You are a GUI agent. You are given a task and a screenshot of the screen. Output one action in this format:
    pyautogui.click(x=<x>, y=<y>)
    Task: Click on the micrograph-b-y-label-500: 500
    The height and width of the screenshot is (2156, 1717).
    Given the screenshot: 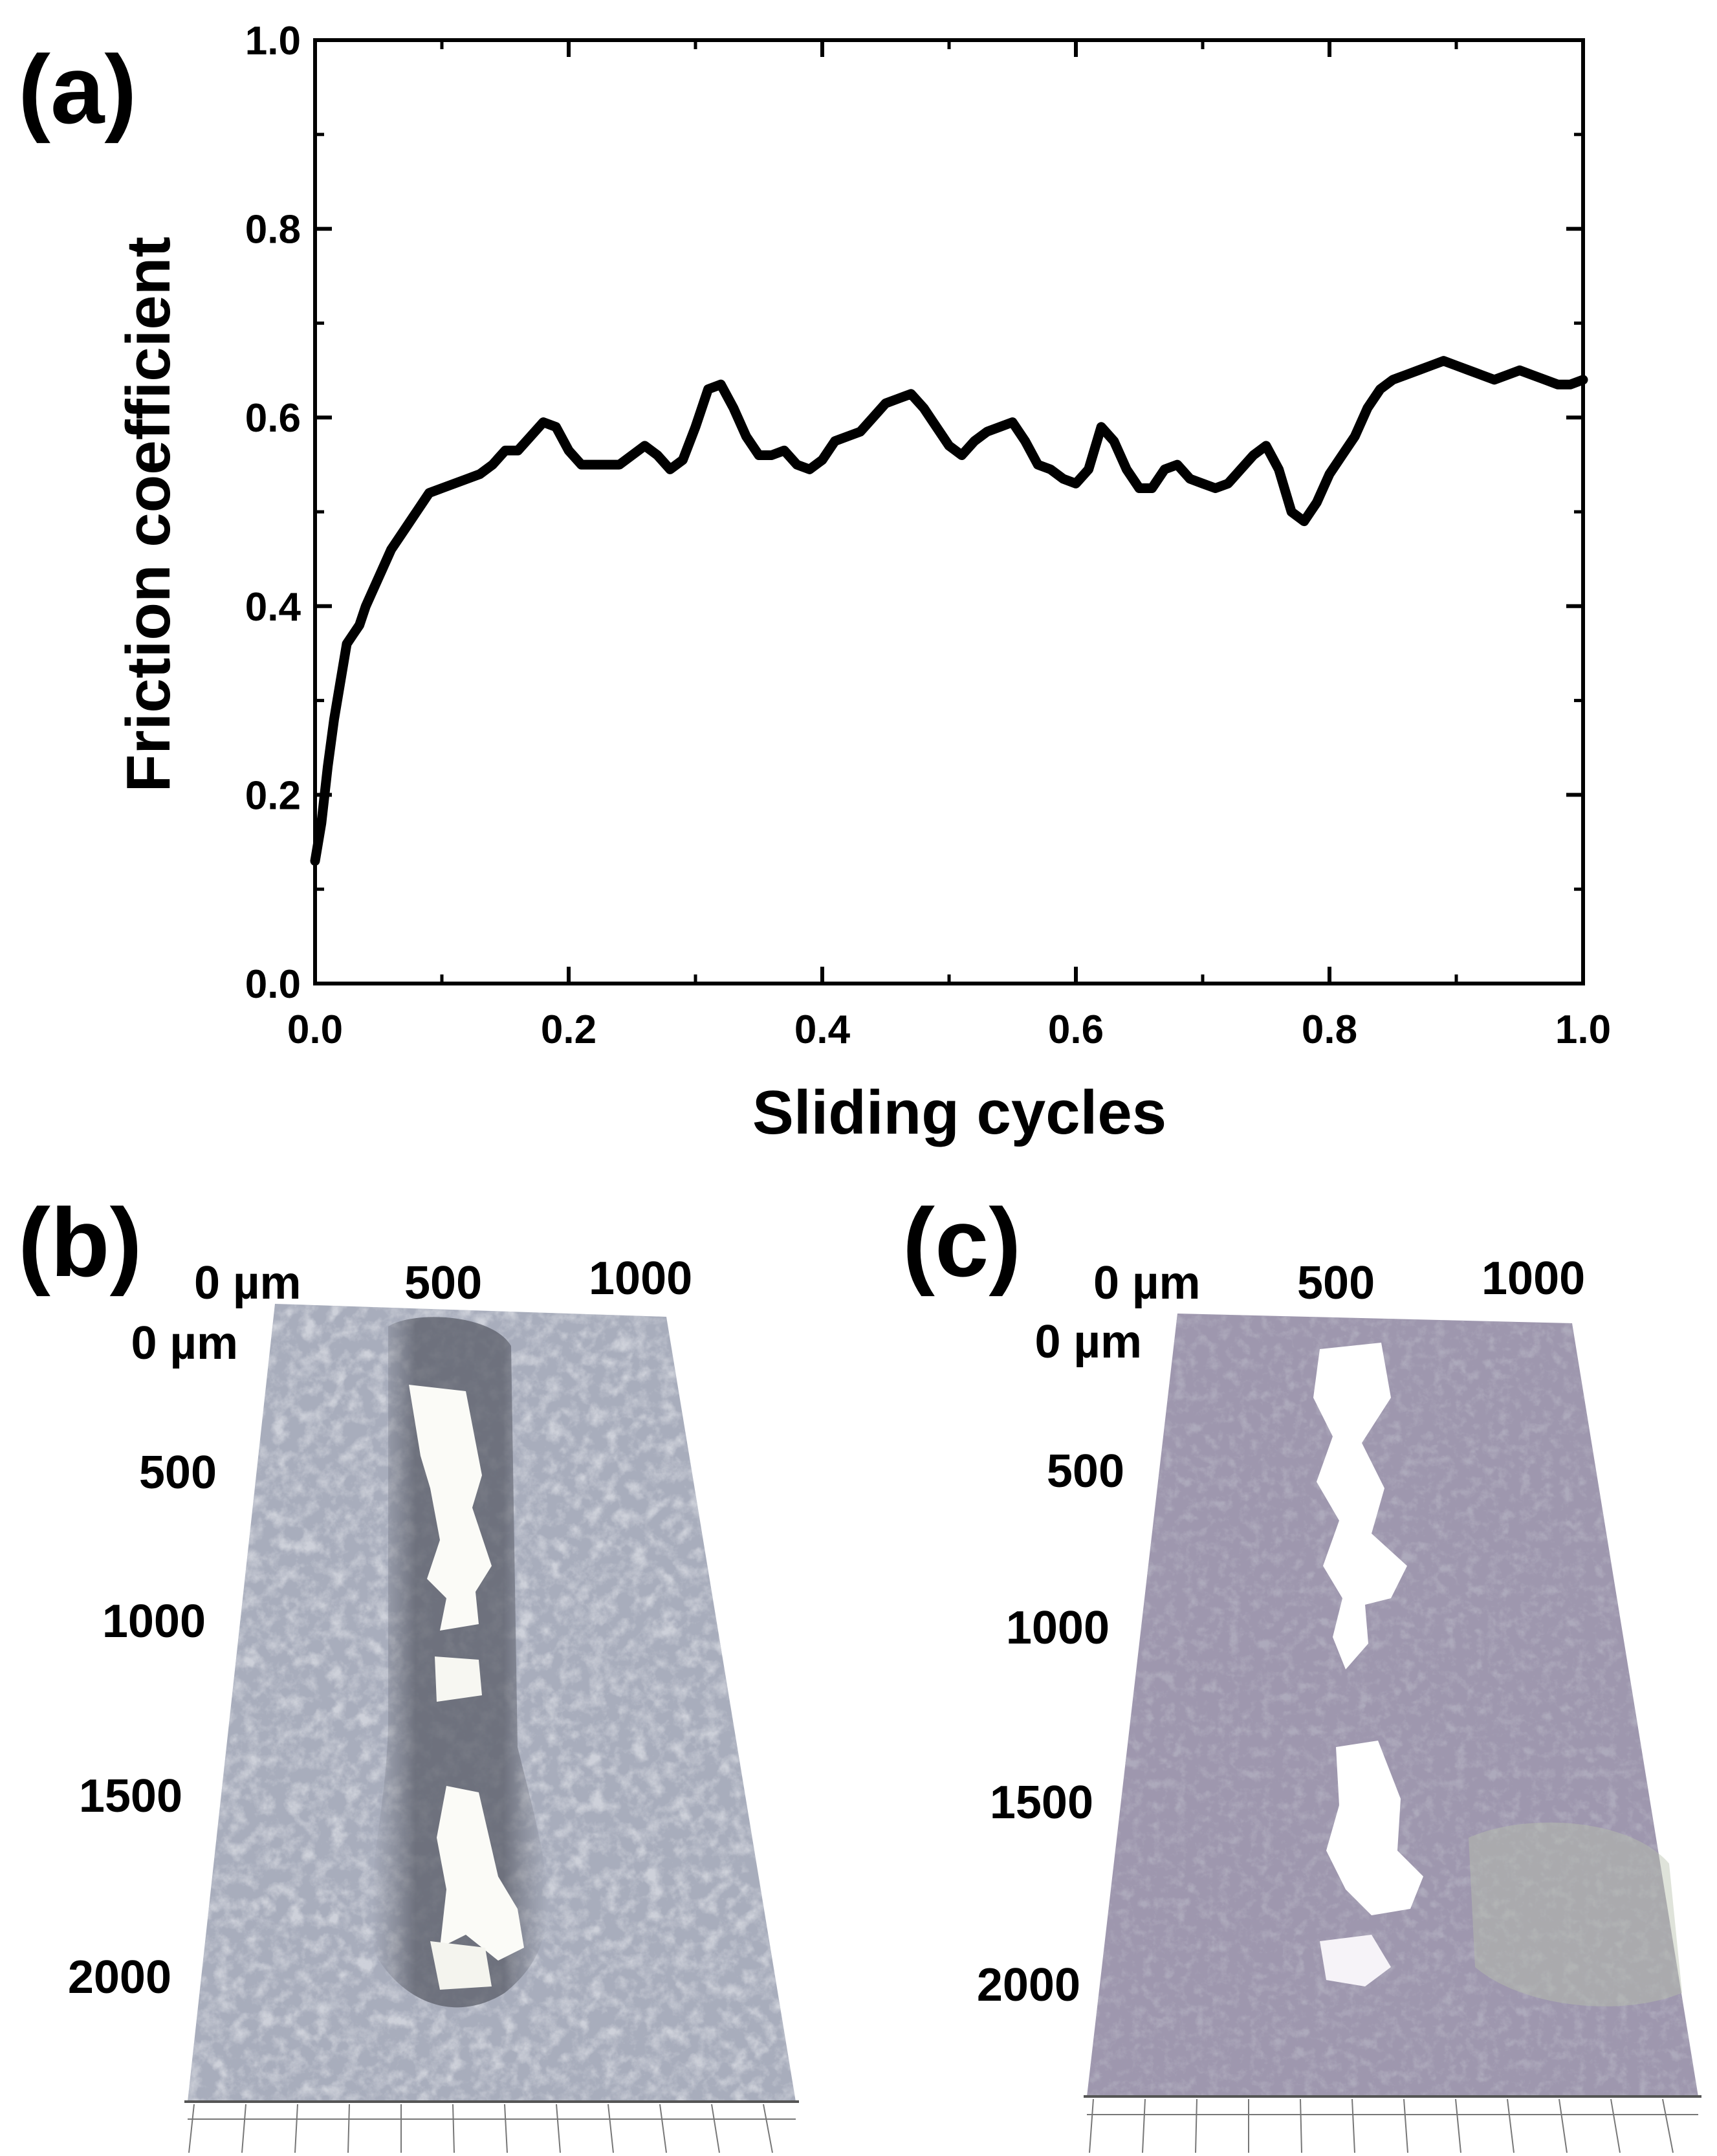 What is the action you would take?
    pyautogui.click(x=178, y=1473)
    